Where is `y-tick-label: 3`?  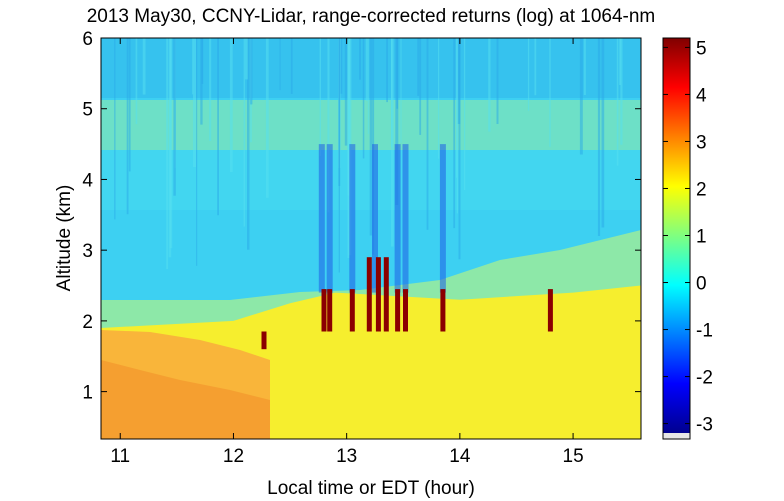 y-tick-label: 3 is located at coordinates (87, 251).